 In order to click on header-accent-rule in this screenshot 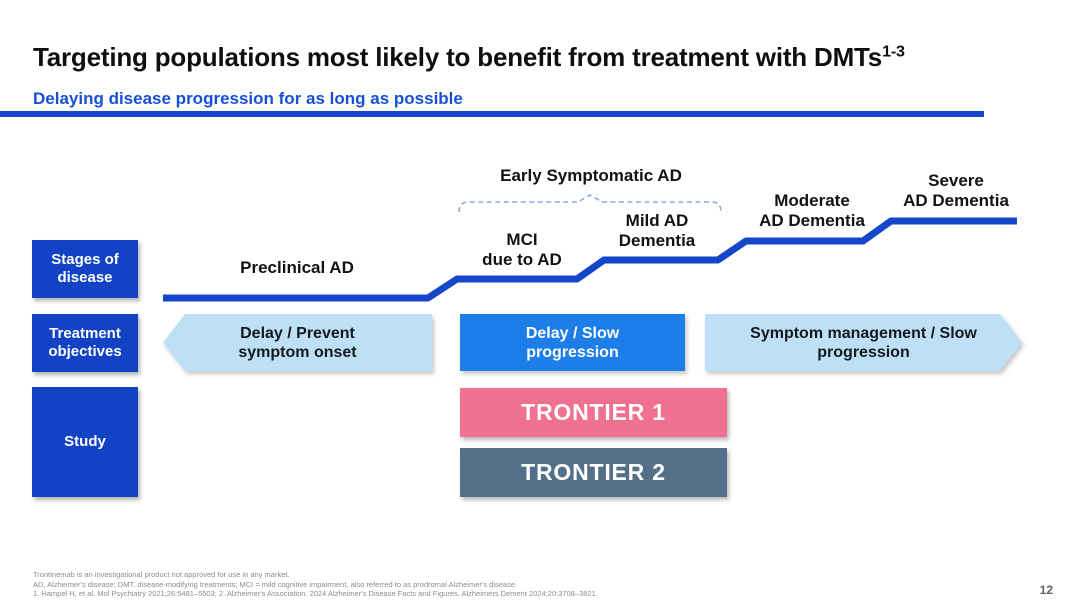, I will do `click(492, 114)`.